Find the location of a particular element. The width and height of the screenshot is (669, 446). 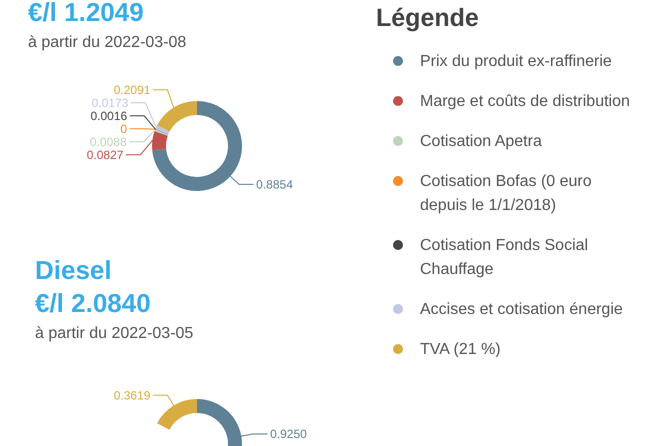

legend-label: TVA (21 %) is located at coordinates (460, 349).